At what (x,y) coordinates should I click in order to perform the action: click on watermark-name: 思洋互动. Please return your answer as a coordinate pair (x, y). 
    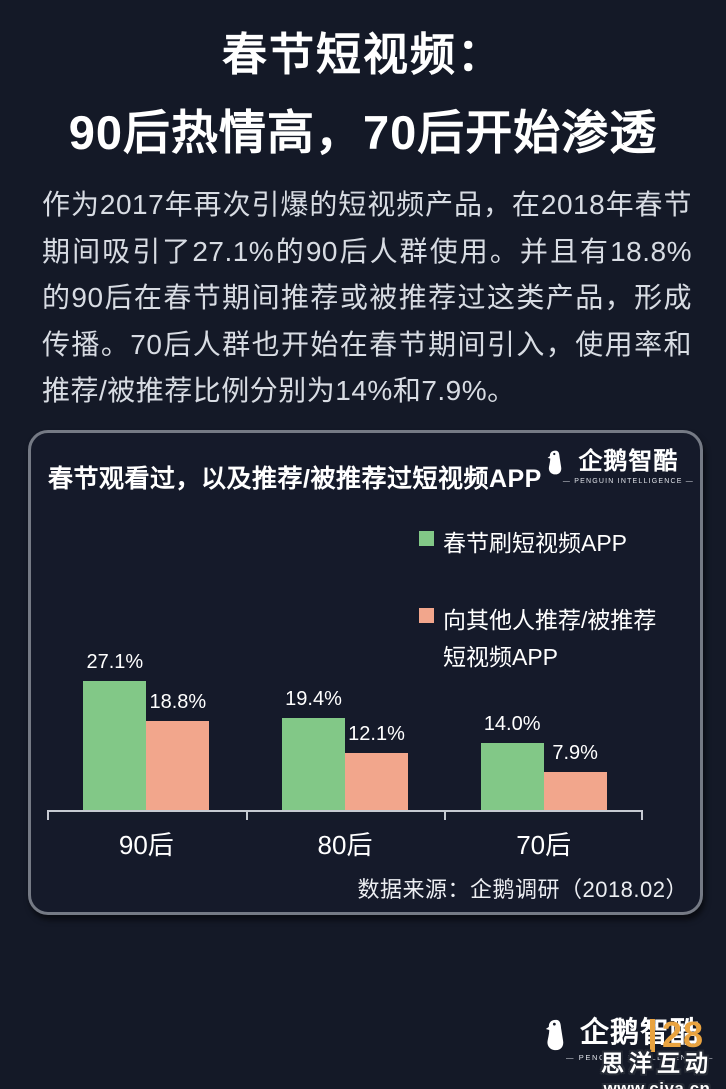
    Looking at the image, I should click on (657, 1063).